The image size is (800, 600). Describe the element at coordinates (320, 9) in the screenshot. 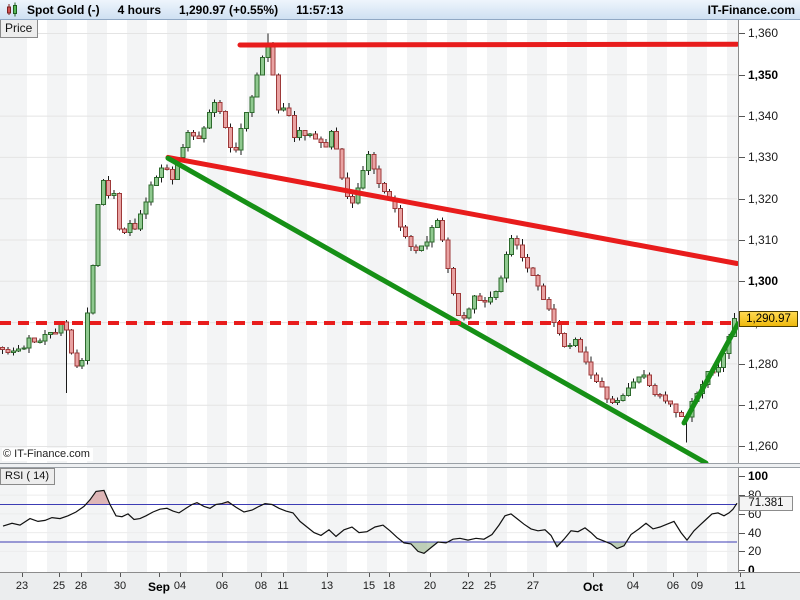

I see `clock: 11:57:13` at that location.